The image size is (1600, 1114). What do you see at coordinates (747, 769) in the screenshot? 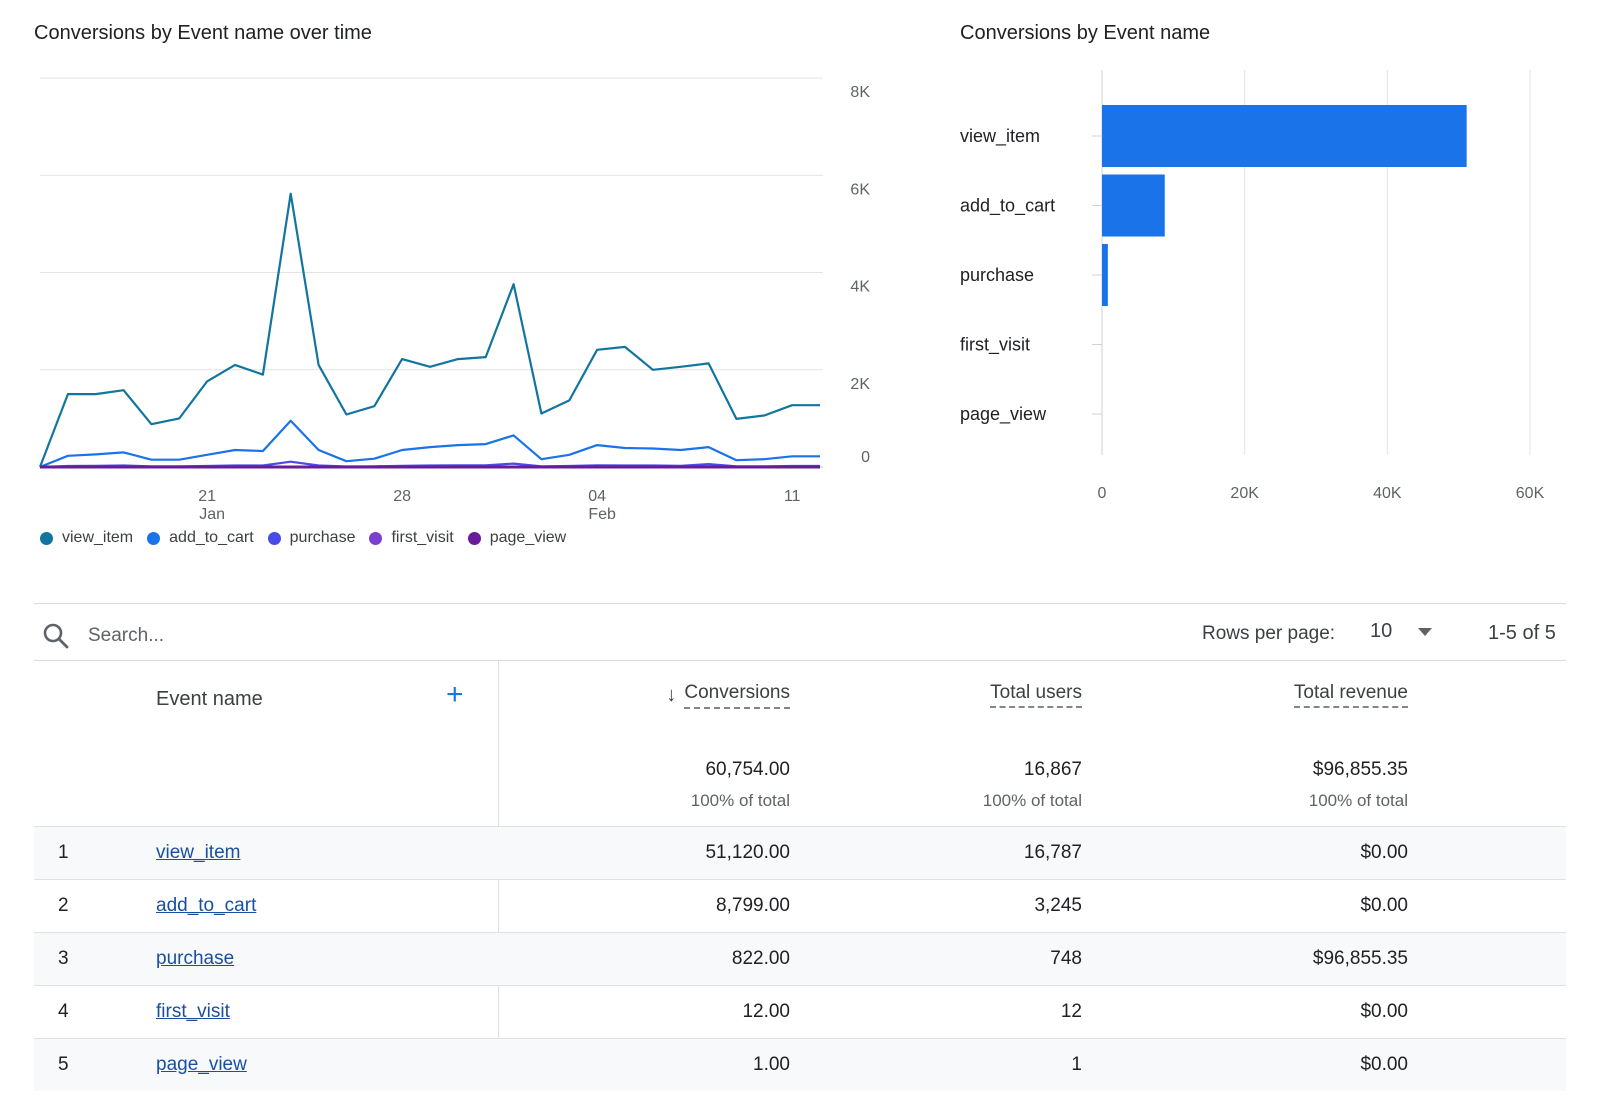
I see `total-conversions: 60,754.00` at bounding box center [747, 769].